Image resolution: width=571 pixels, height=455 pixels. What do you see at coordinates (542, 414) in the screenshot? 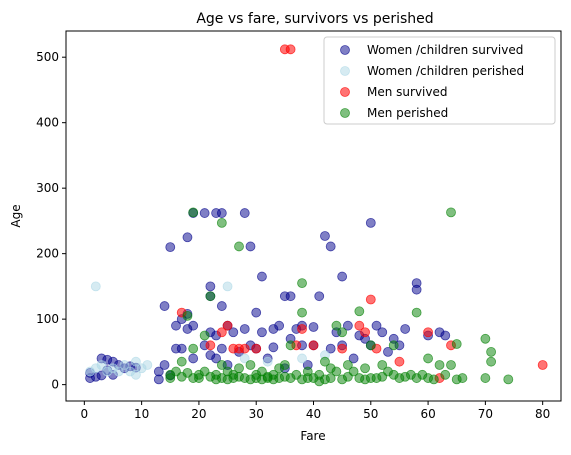
I see `x-tick-label: 80` at bounding box center [542, 414].